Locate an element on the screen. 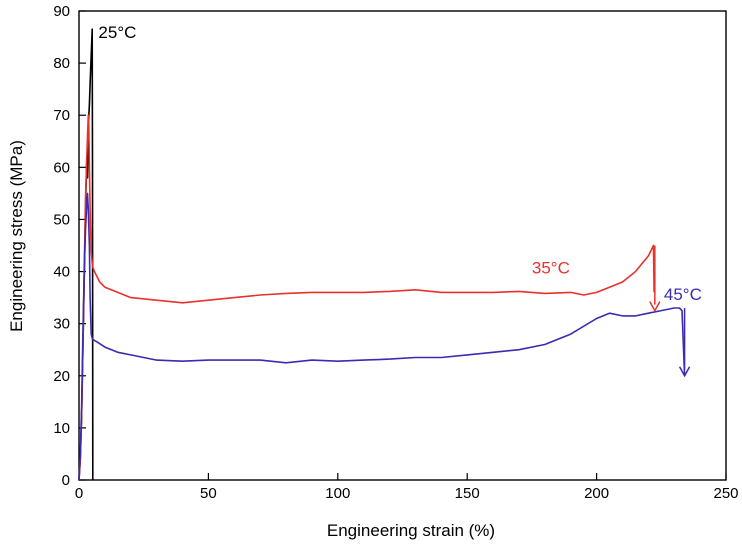  y-tick-label: 40 is located at coordinates (61, 272).